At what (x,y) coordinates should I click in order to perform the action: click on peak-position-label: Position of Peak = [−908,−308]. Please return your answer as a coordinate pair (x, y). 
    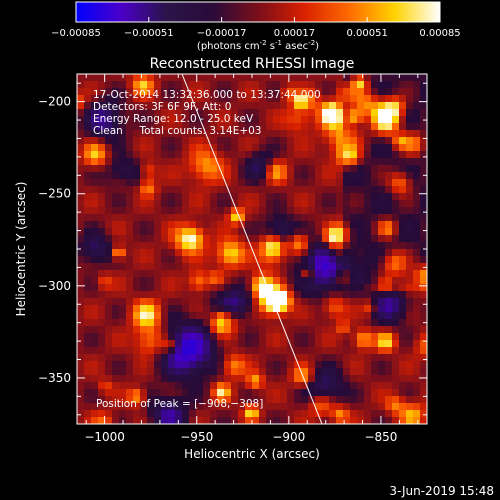
    Looking at the image, I should click on (179, 404).